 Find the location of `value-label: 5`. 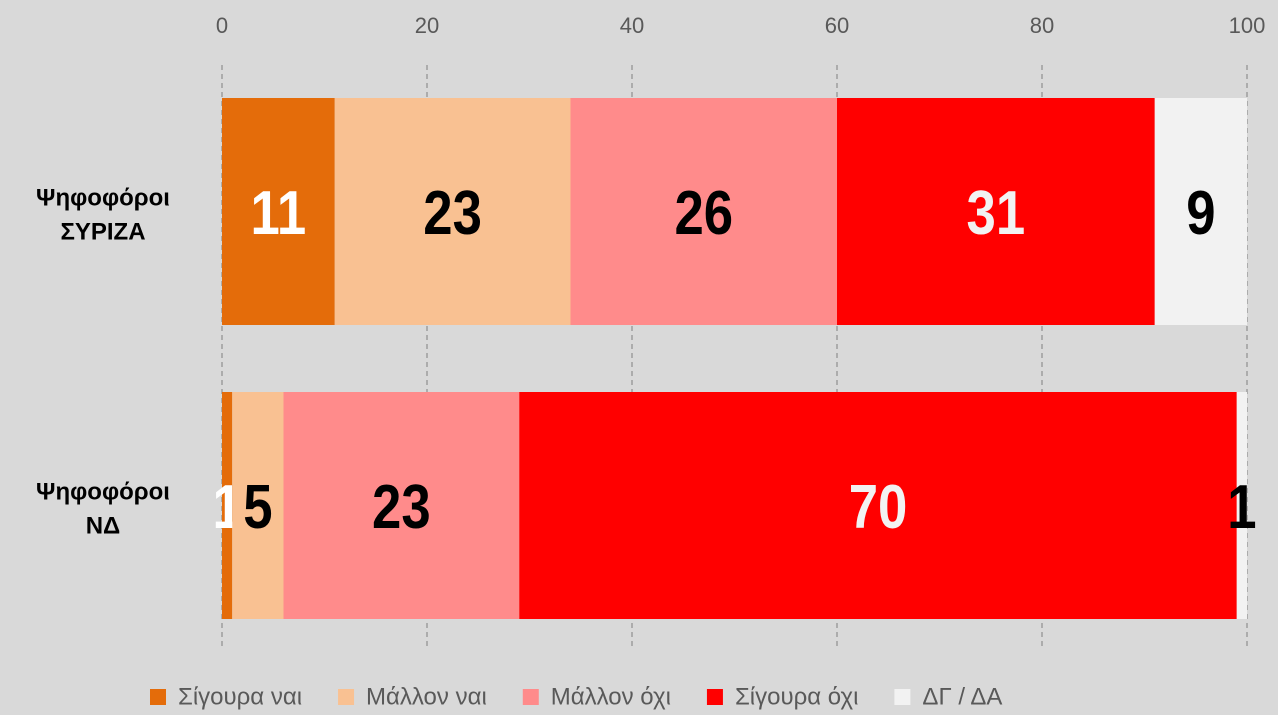

value-label: 5 is located at coordinates (257, 507).